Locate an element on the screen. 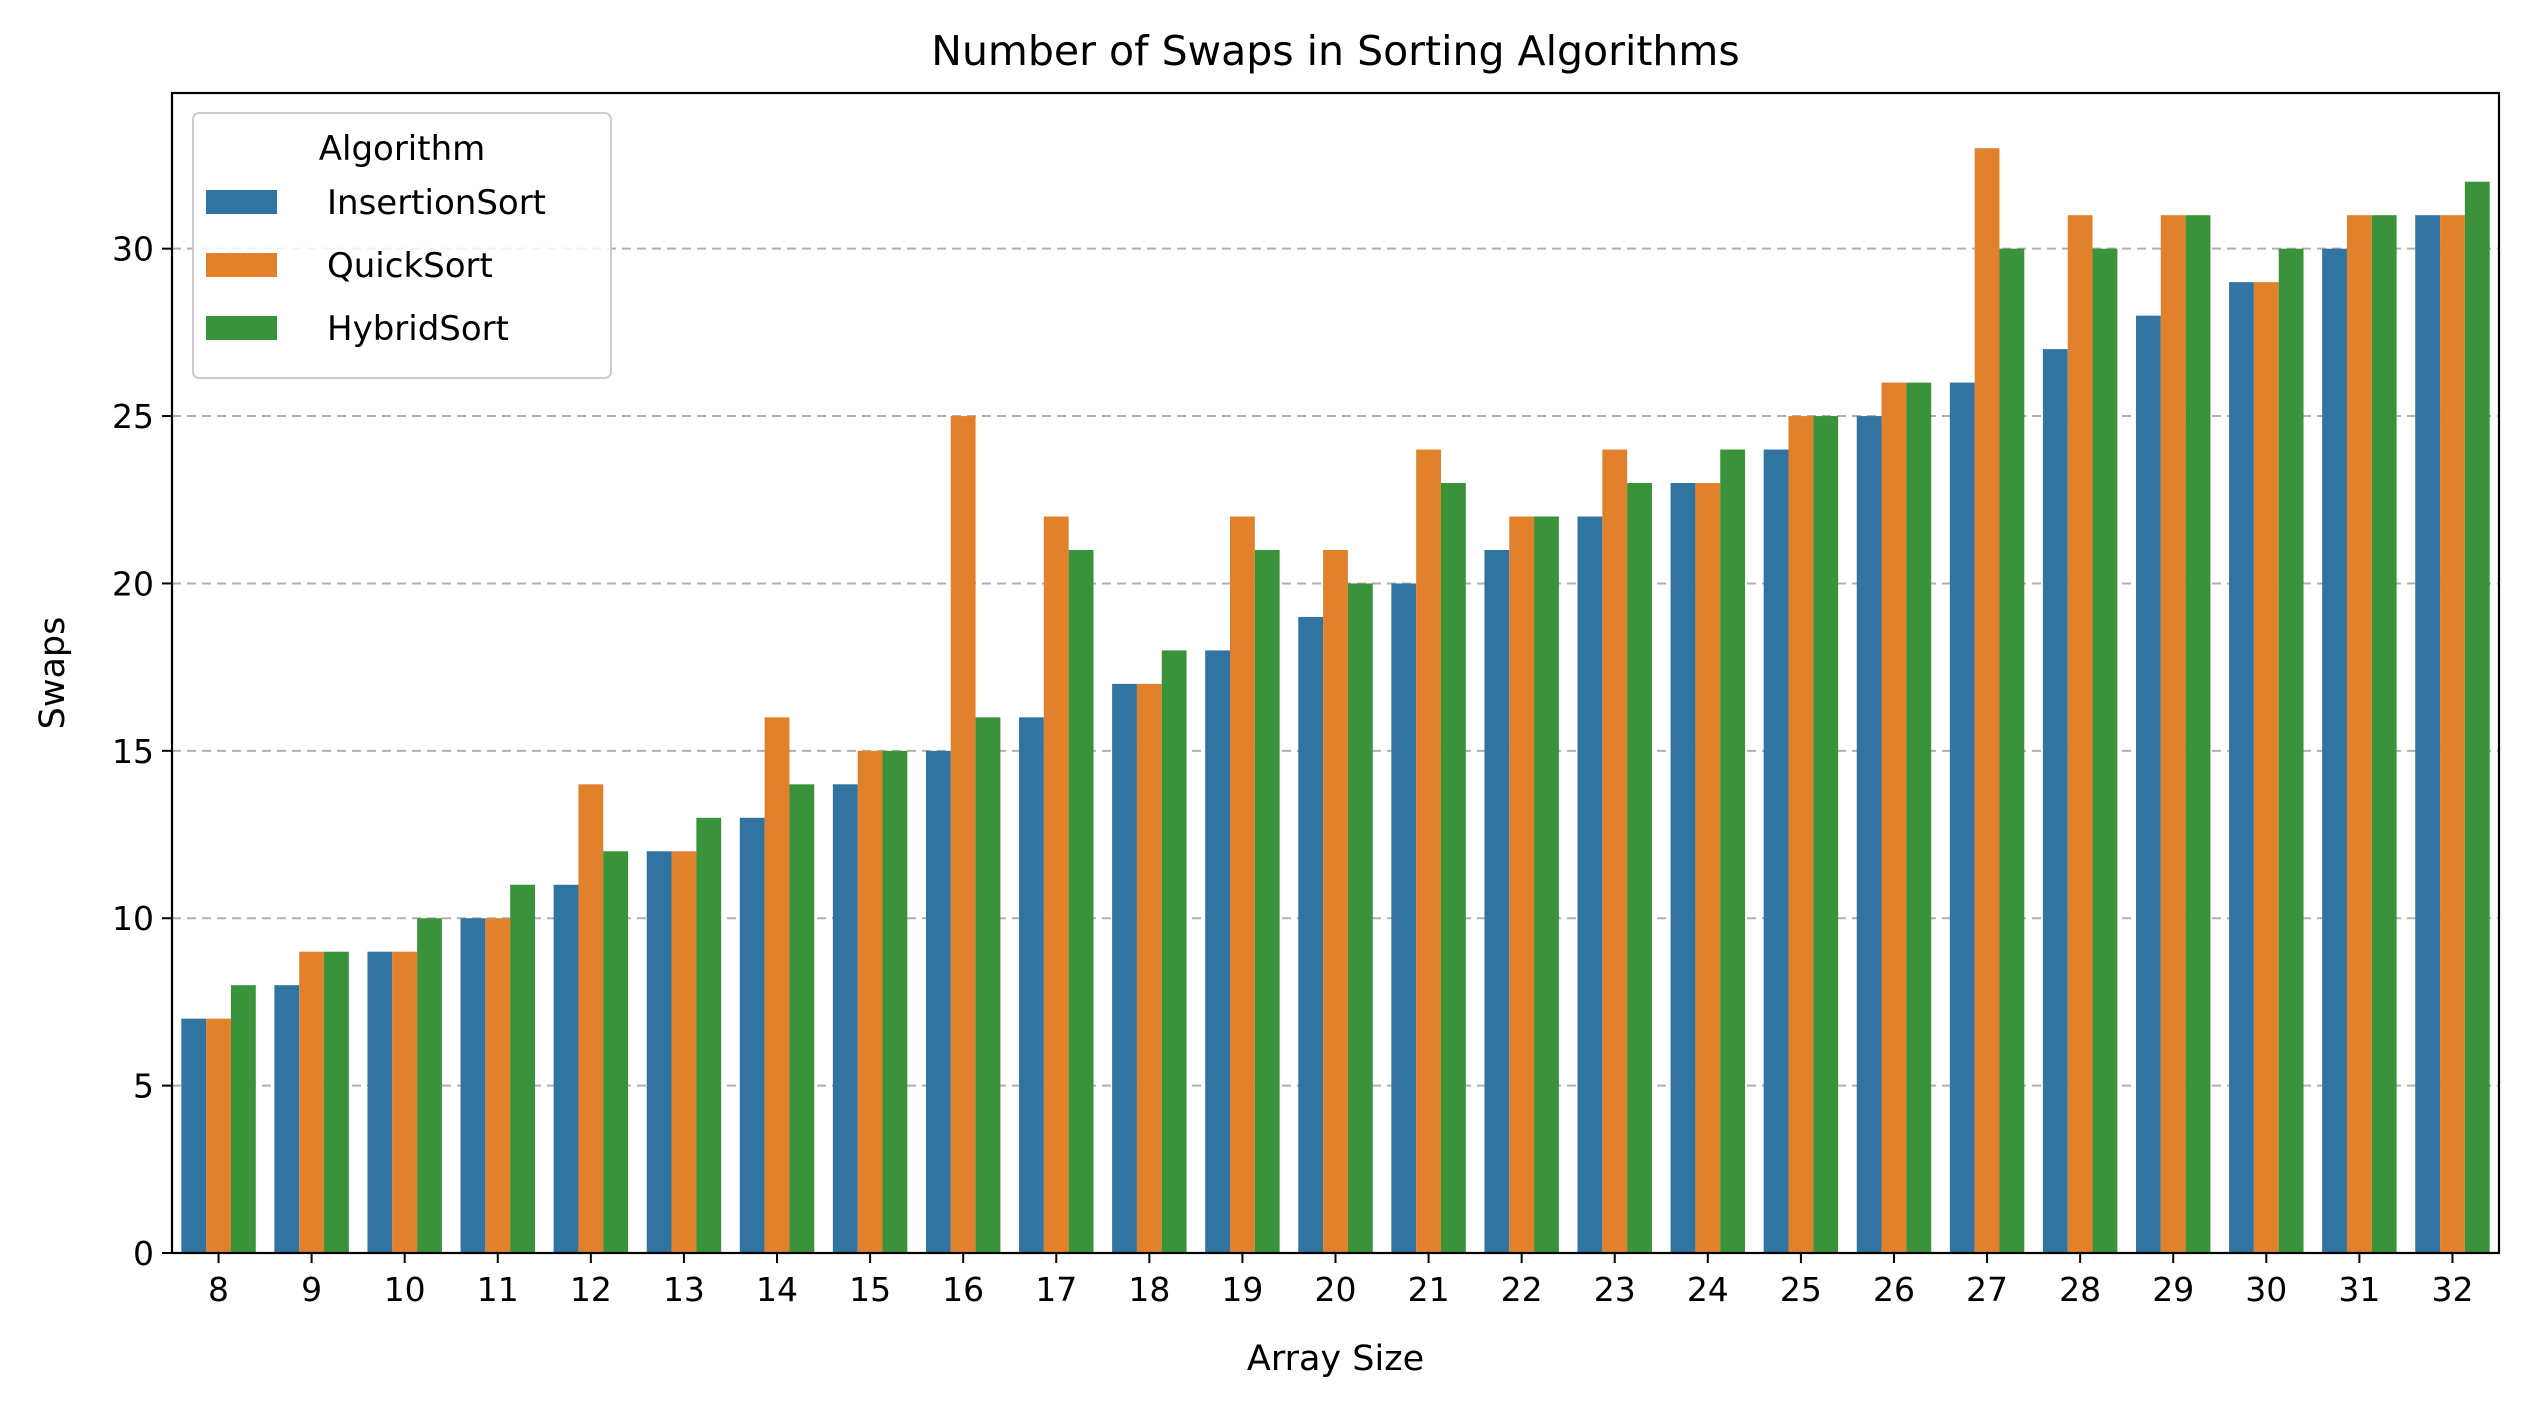  chart-title: Number of Swaps in Sorting Algorithms is located at coordinates (1335, 51).